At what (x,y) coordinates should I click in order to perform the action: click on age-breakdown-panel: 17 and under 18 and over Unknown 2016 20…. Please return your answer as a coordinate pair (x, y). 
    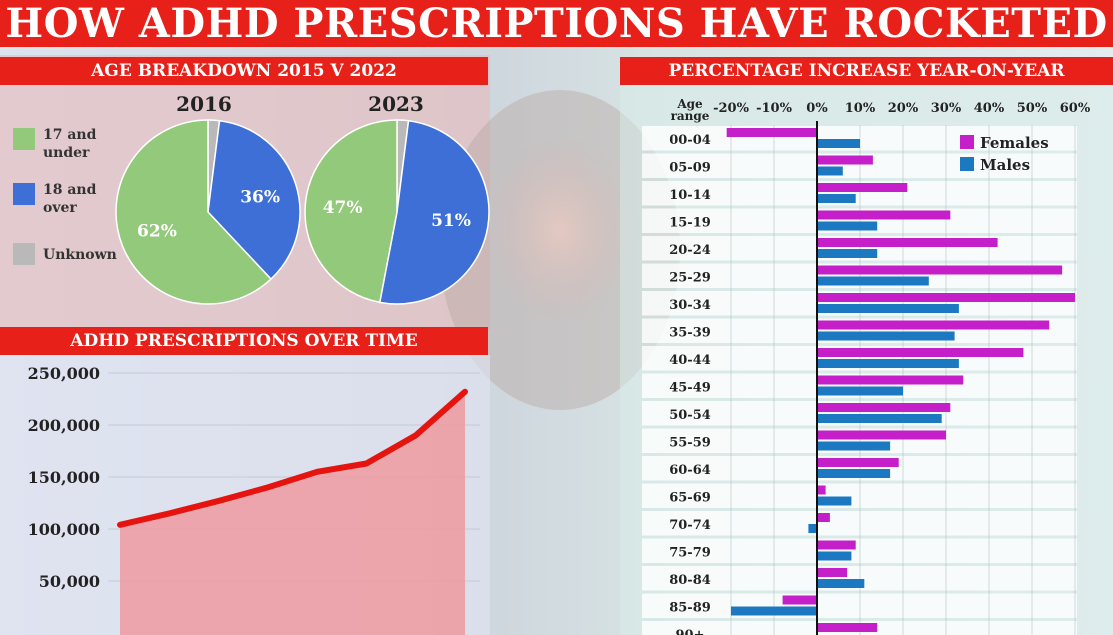
    Looking at the image, I should click on (251, 198).